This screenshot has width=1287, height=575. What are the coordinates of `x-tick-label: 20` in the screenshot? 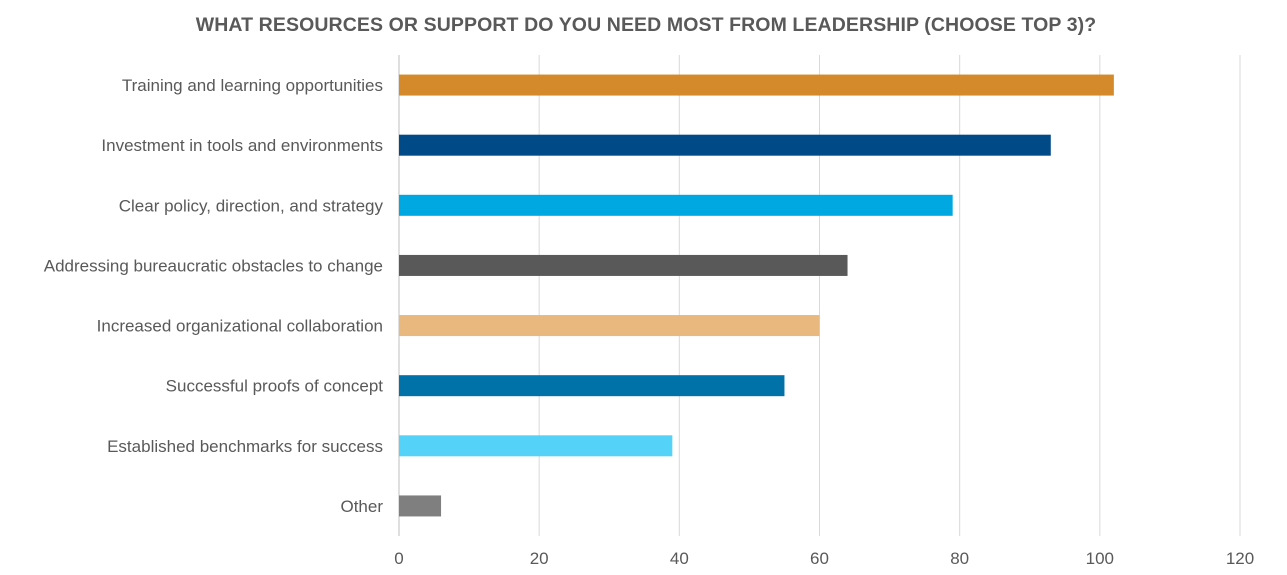 It's located at (539, 558).